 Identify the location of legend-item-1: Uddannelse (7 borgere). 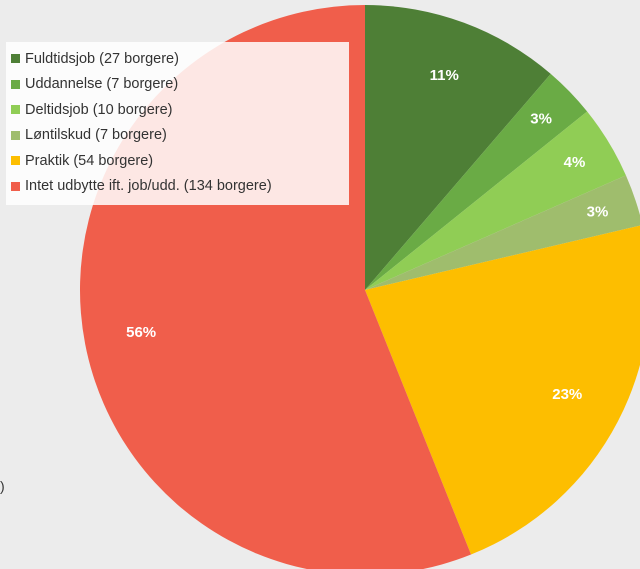
(177, 85).